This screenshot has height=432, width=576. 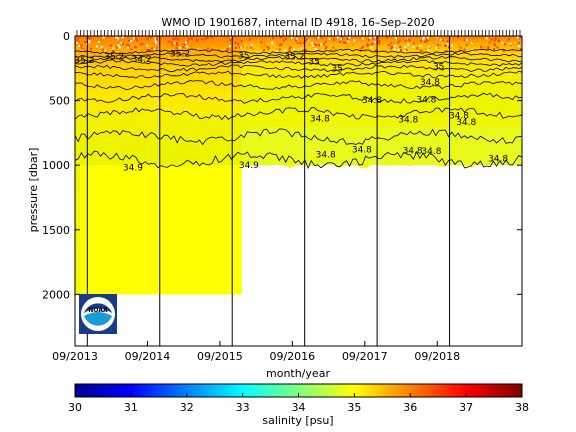 What do you see at coordinates (430, 83) in the screenshot?
I see `contour-label: 34.8` at bounding box center [430, 83].